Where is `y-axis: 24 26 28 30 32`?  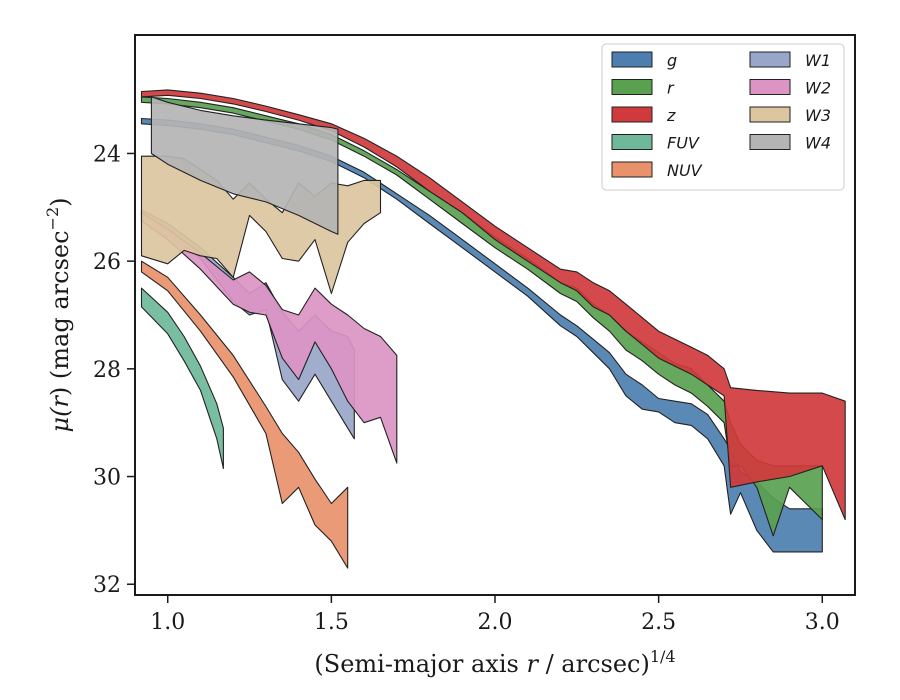 y-axis: 24 26 28 30 32 is located at coordinates (114, 370).